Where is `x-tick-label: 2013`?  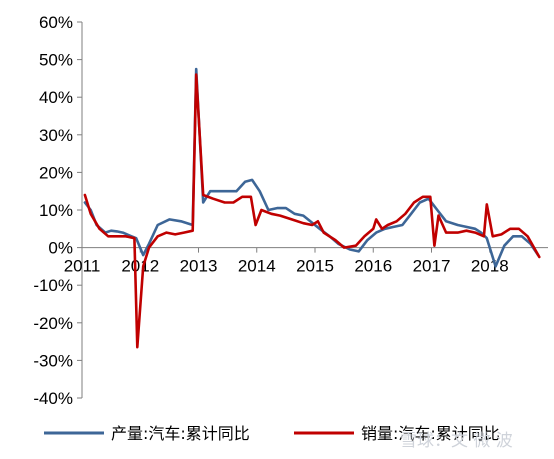
x-tick-label: 2013 is located at coordinates (199, 266).